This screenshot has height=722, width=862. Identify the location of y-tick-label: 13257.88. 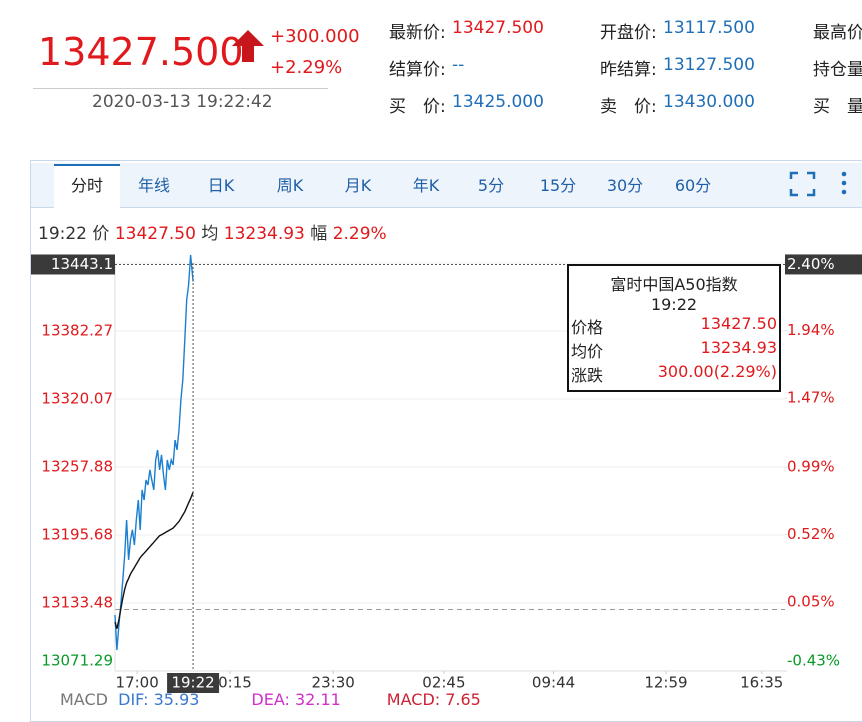
(77, 466).